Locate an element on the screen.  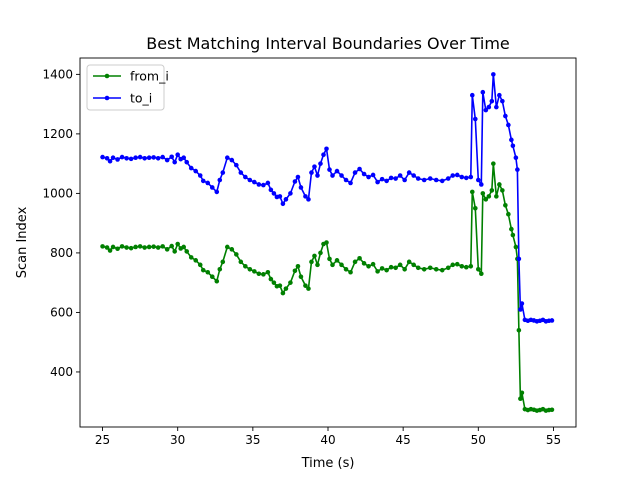
y-tick-label: 1200 is located at coordinates (57, 134).